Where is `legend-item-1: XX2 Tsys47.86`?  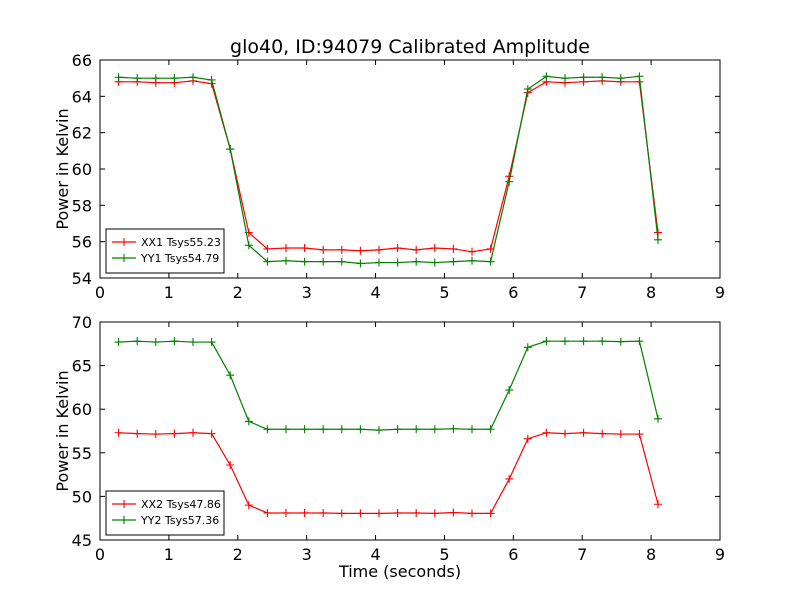
legend-item-1: XX2 Tsys47.86 is located at coordinates (166, 504).